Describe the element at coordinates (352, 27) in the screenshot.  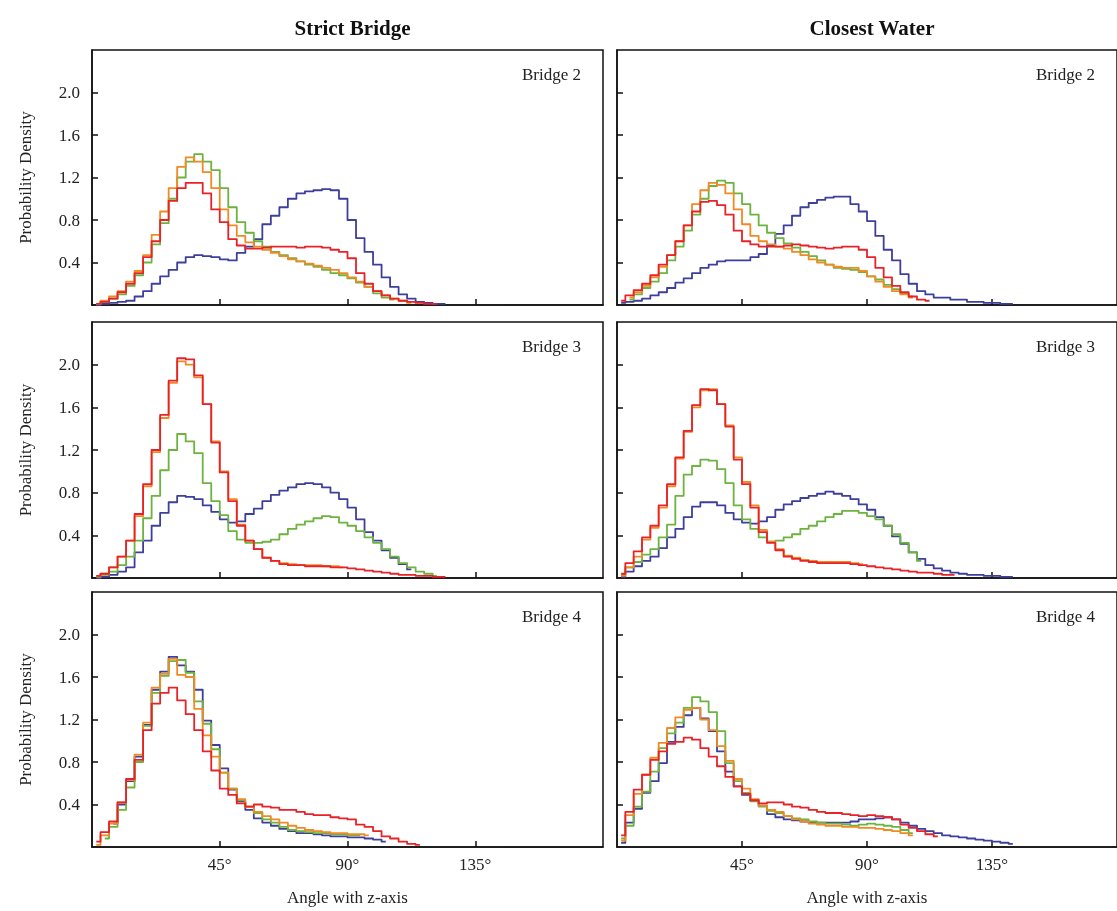
I see `chart-title: Strict Bridge` at that location.